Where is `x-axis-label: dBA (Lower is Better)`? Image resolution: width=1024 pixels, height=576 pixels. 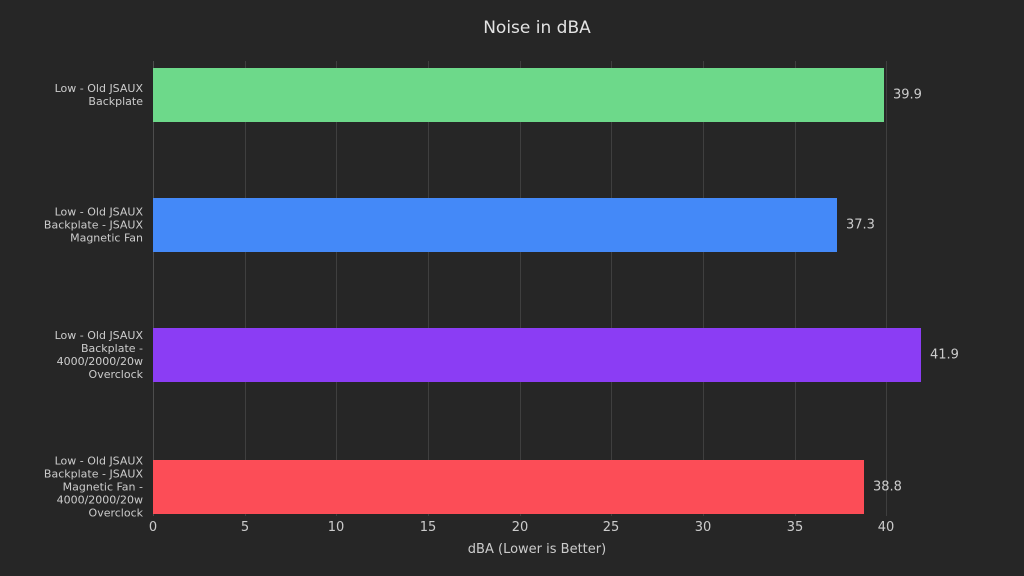
x-axis-label: dBA (Lower is Better) is located at coordinates (537, 549).